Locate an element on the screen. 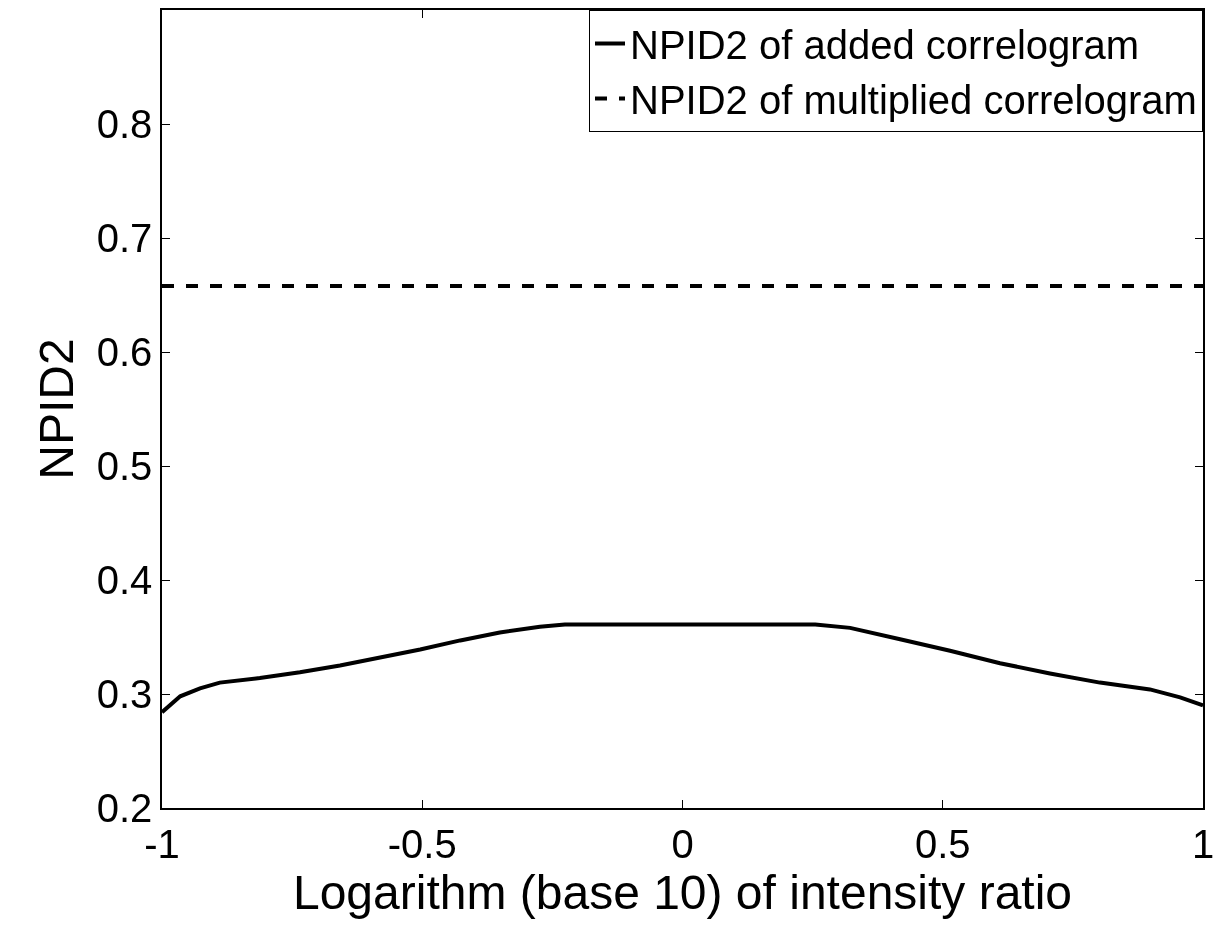 The width and height of the screenshot is (1215, 940). y-axis-title: NPID2 is located at coordinates (56, 409).